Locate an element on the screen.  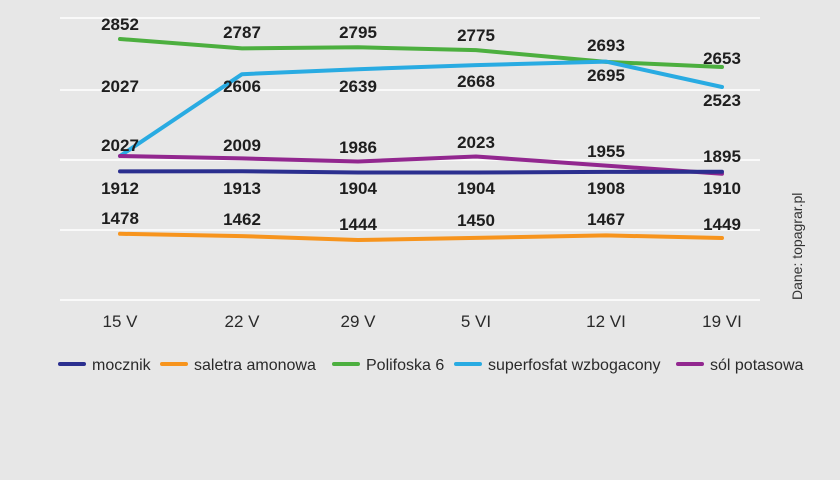
data-label: 2852 is located at coordinates (120, 24).